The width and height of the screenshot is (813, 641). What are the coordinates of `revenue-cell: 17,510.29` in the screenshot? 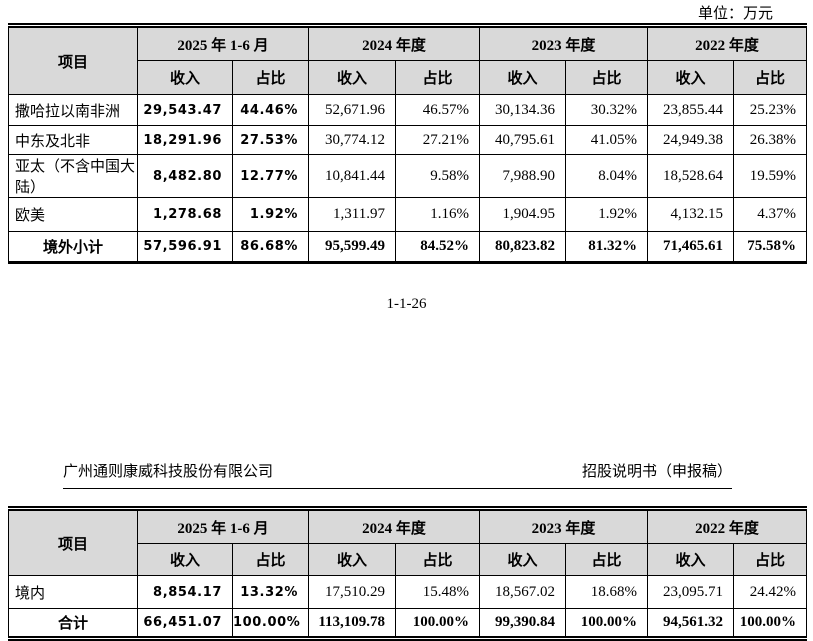 It's located at (352, 592).